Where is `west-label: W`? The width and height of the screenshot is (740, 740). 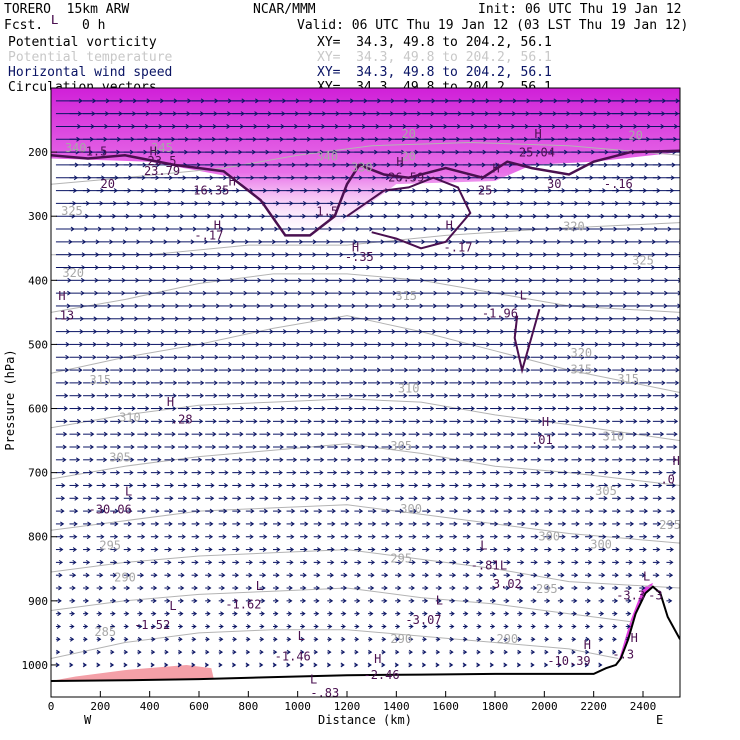 west-label: W is located at coordinates (88, 720).